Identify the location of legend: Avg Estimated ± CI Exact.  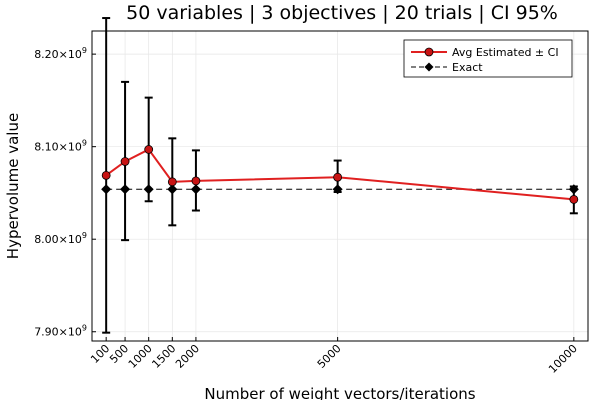
(488, 58).